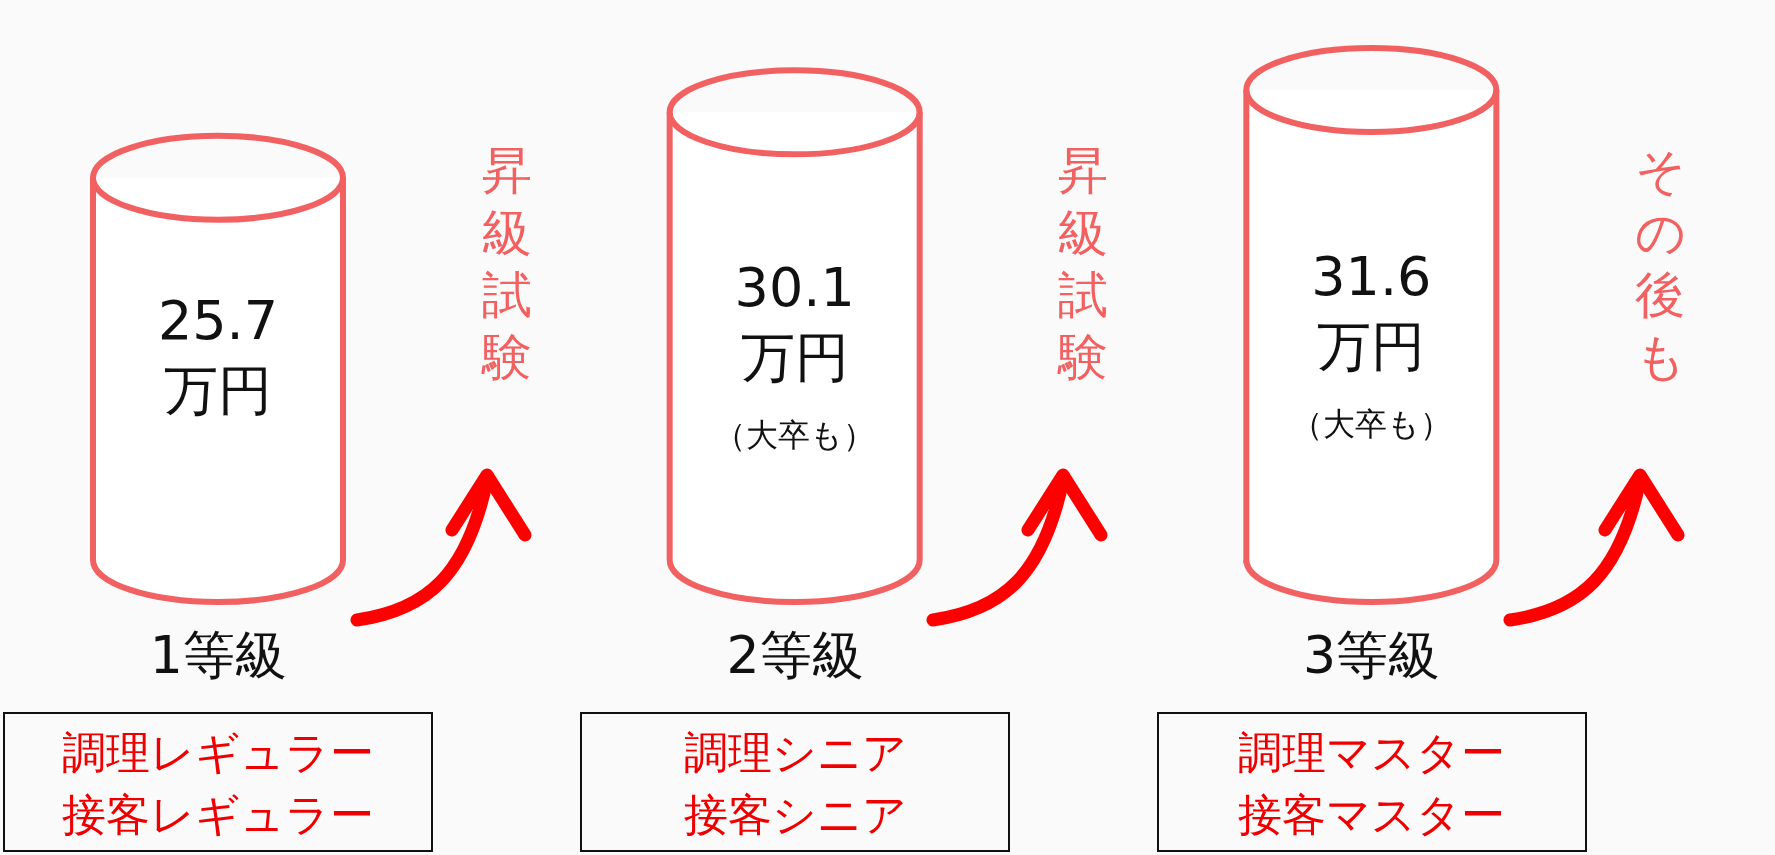  I want to click on data-label: 25.7 万円, so click(218, 355).